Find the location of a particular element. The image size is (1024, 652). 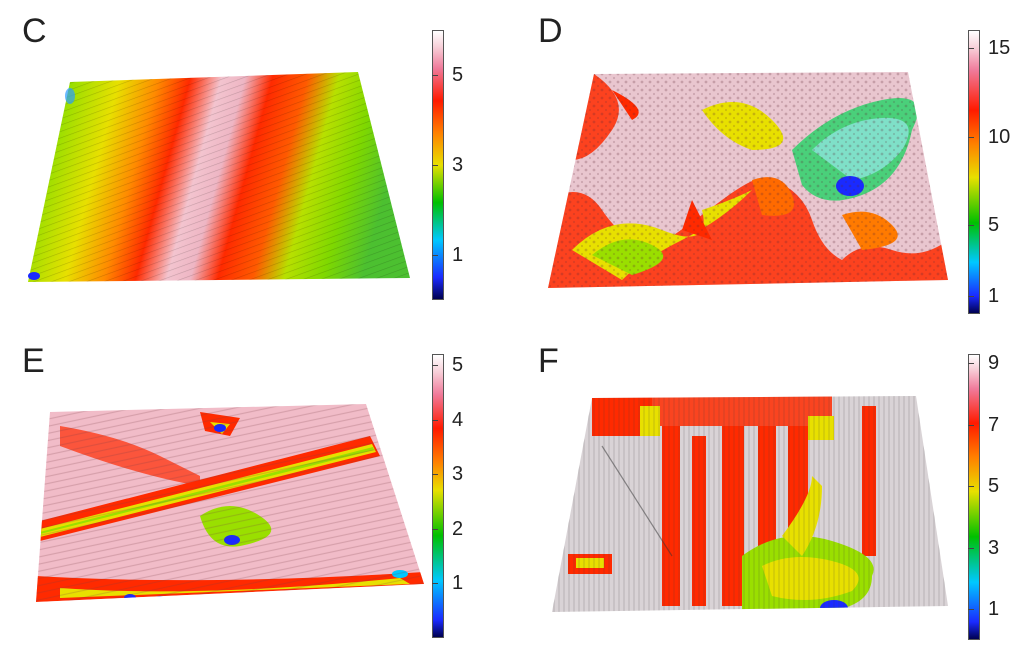

colorbar-f: 1 3 5 7 9 is located at coordinates (983, 496).